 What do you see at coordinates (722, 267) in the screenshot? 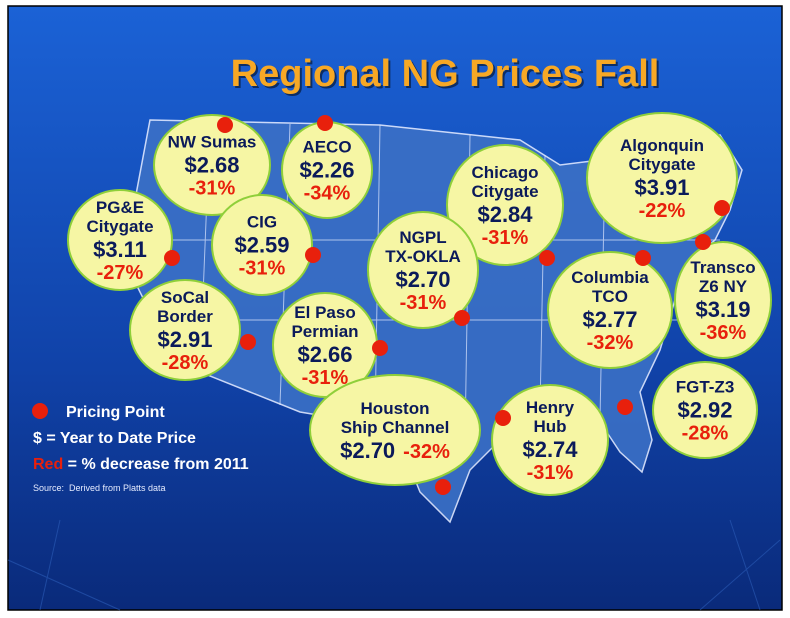
I see `hub-name: Transco` at bounding box center [722, 267].